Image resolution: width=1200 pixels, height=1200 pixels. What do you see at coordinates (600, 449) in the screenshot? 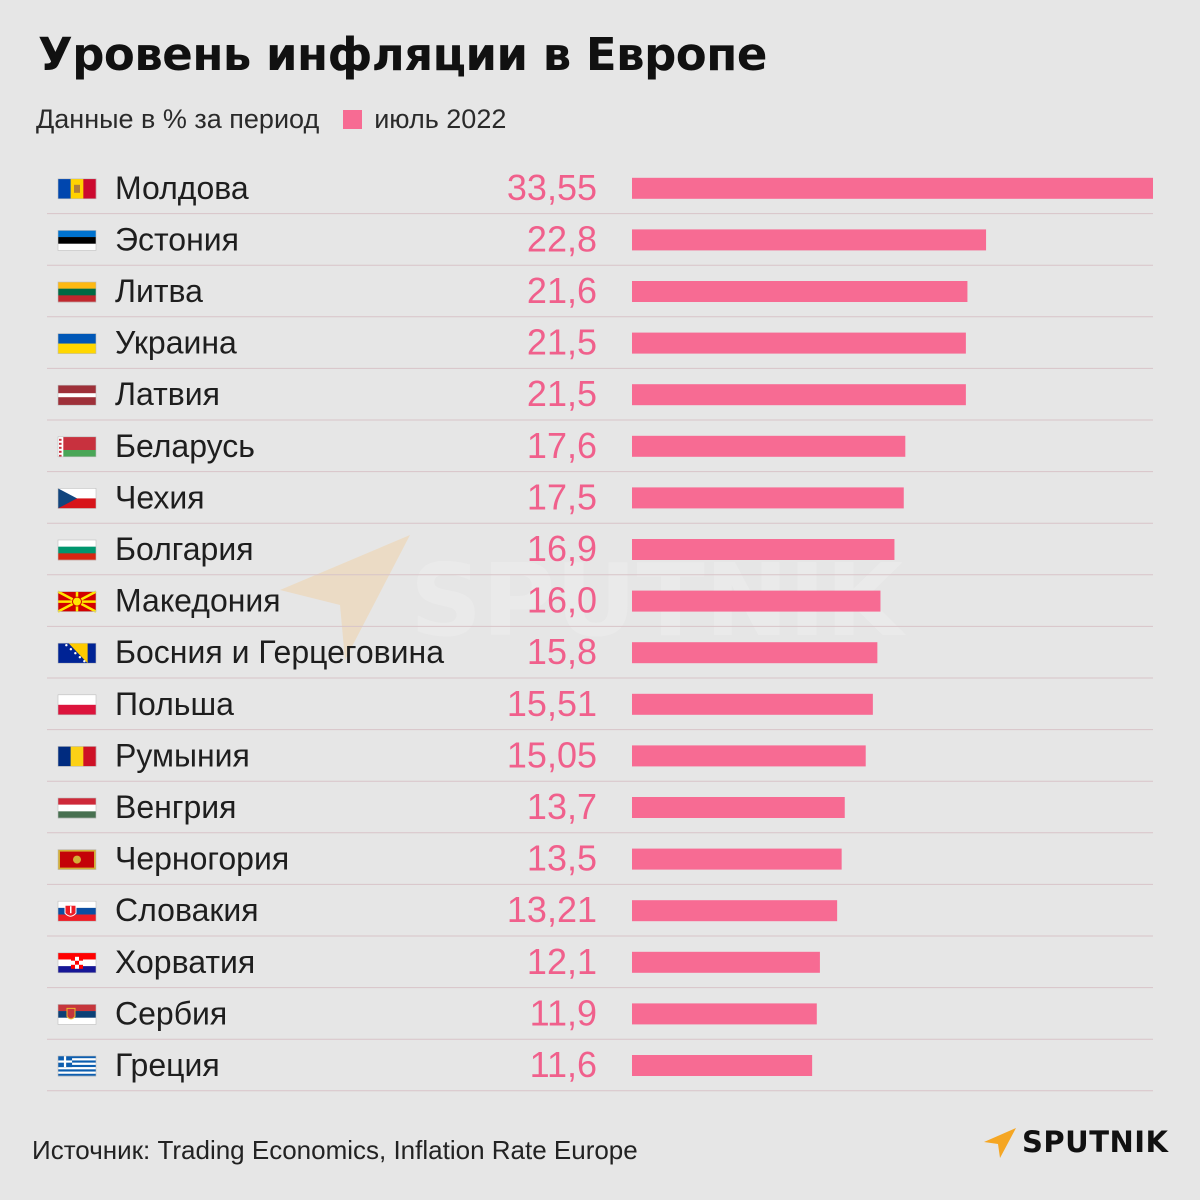
I see `chart-row: Беларусь 17,6` at bounding box center [600, 449].